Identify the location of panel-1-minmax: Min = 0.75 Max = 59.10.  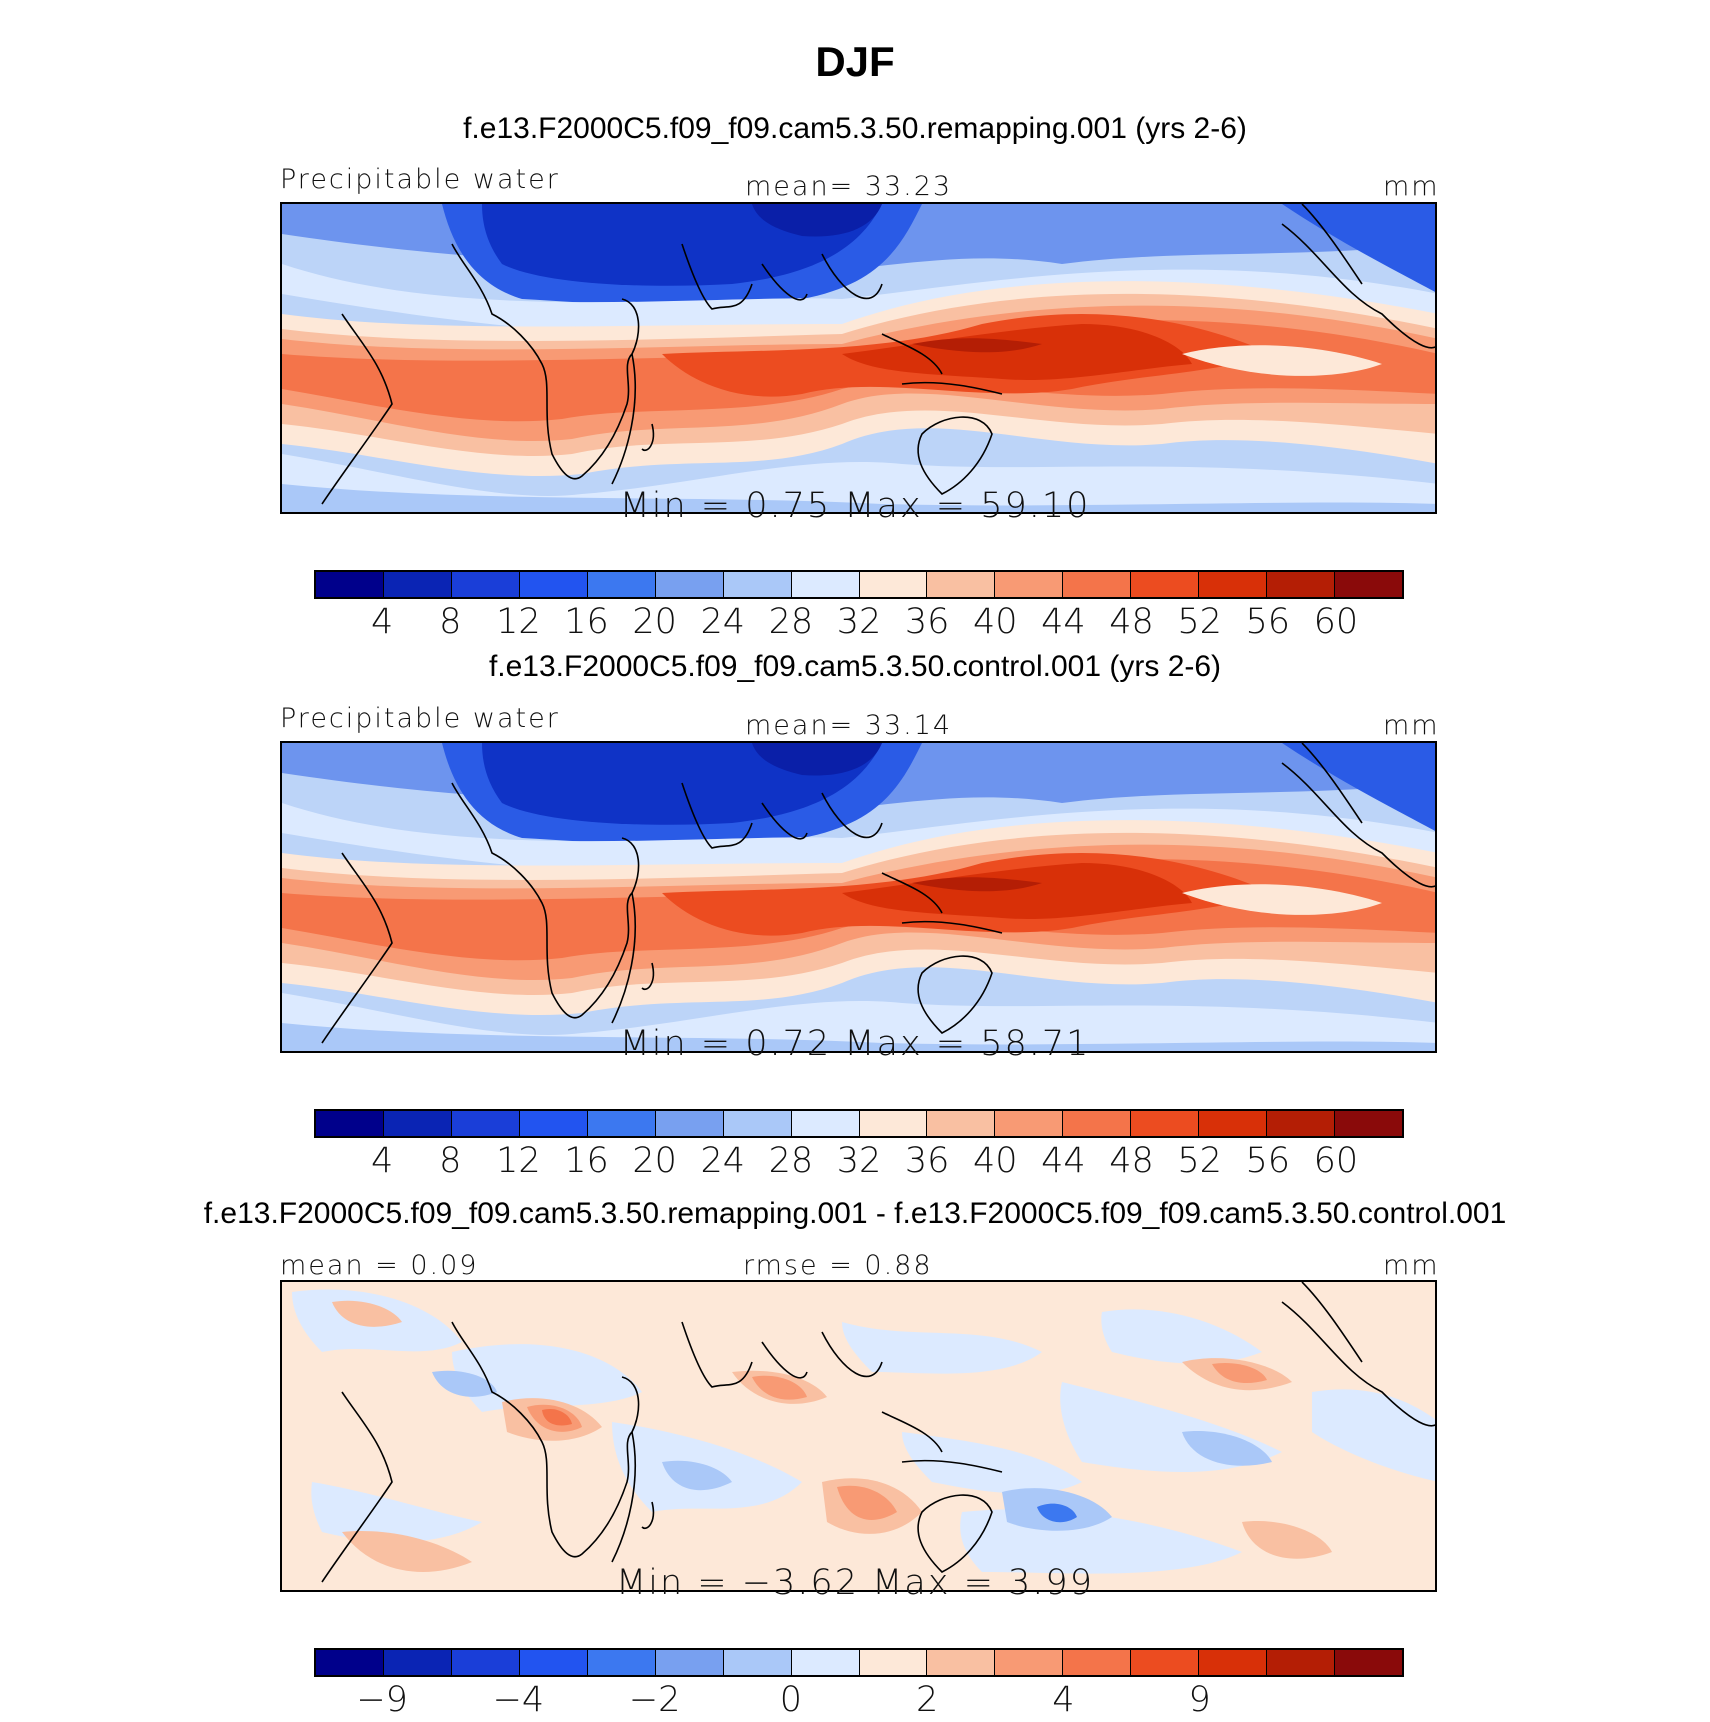
(855, 506).